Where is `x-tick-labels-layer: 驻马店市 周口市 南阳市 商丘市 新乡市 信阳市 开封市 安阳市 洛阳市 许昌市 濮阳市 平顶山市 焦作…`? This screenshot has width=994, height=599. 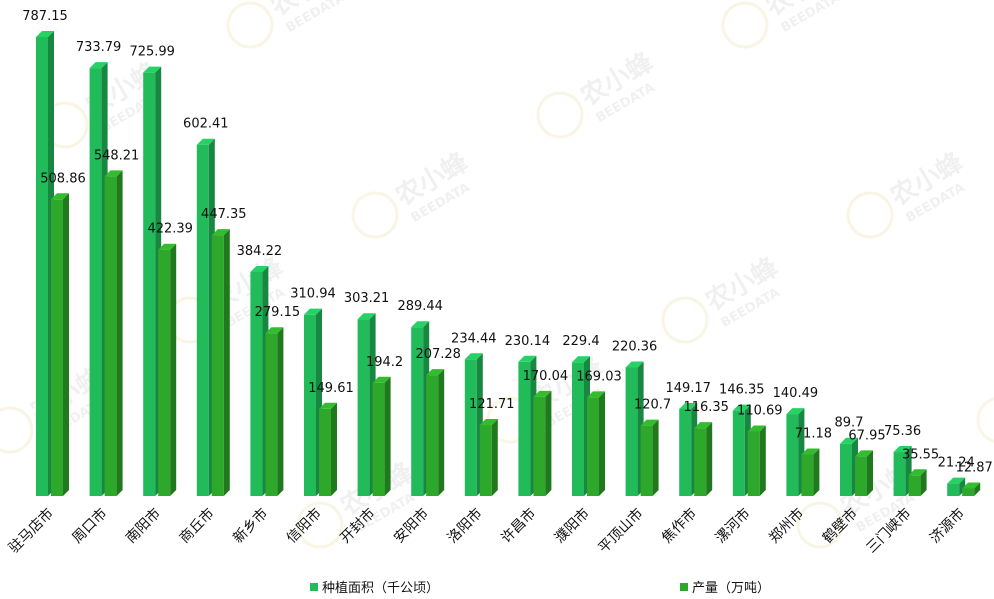 x-tick-labels-layer: 驻马店市 周口市 南阳市 商丘市 新乡市 信阳市 开封市 安阳市 洛阳市 许昌市 濮阳市 平顶山市 焦作… is located at coordinates (486, 531).